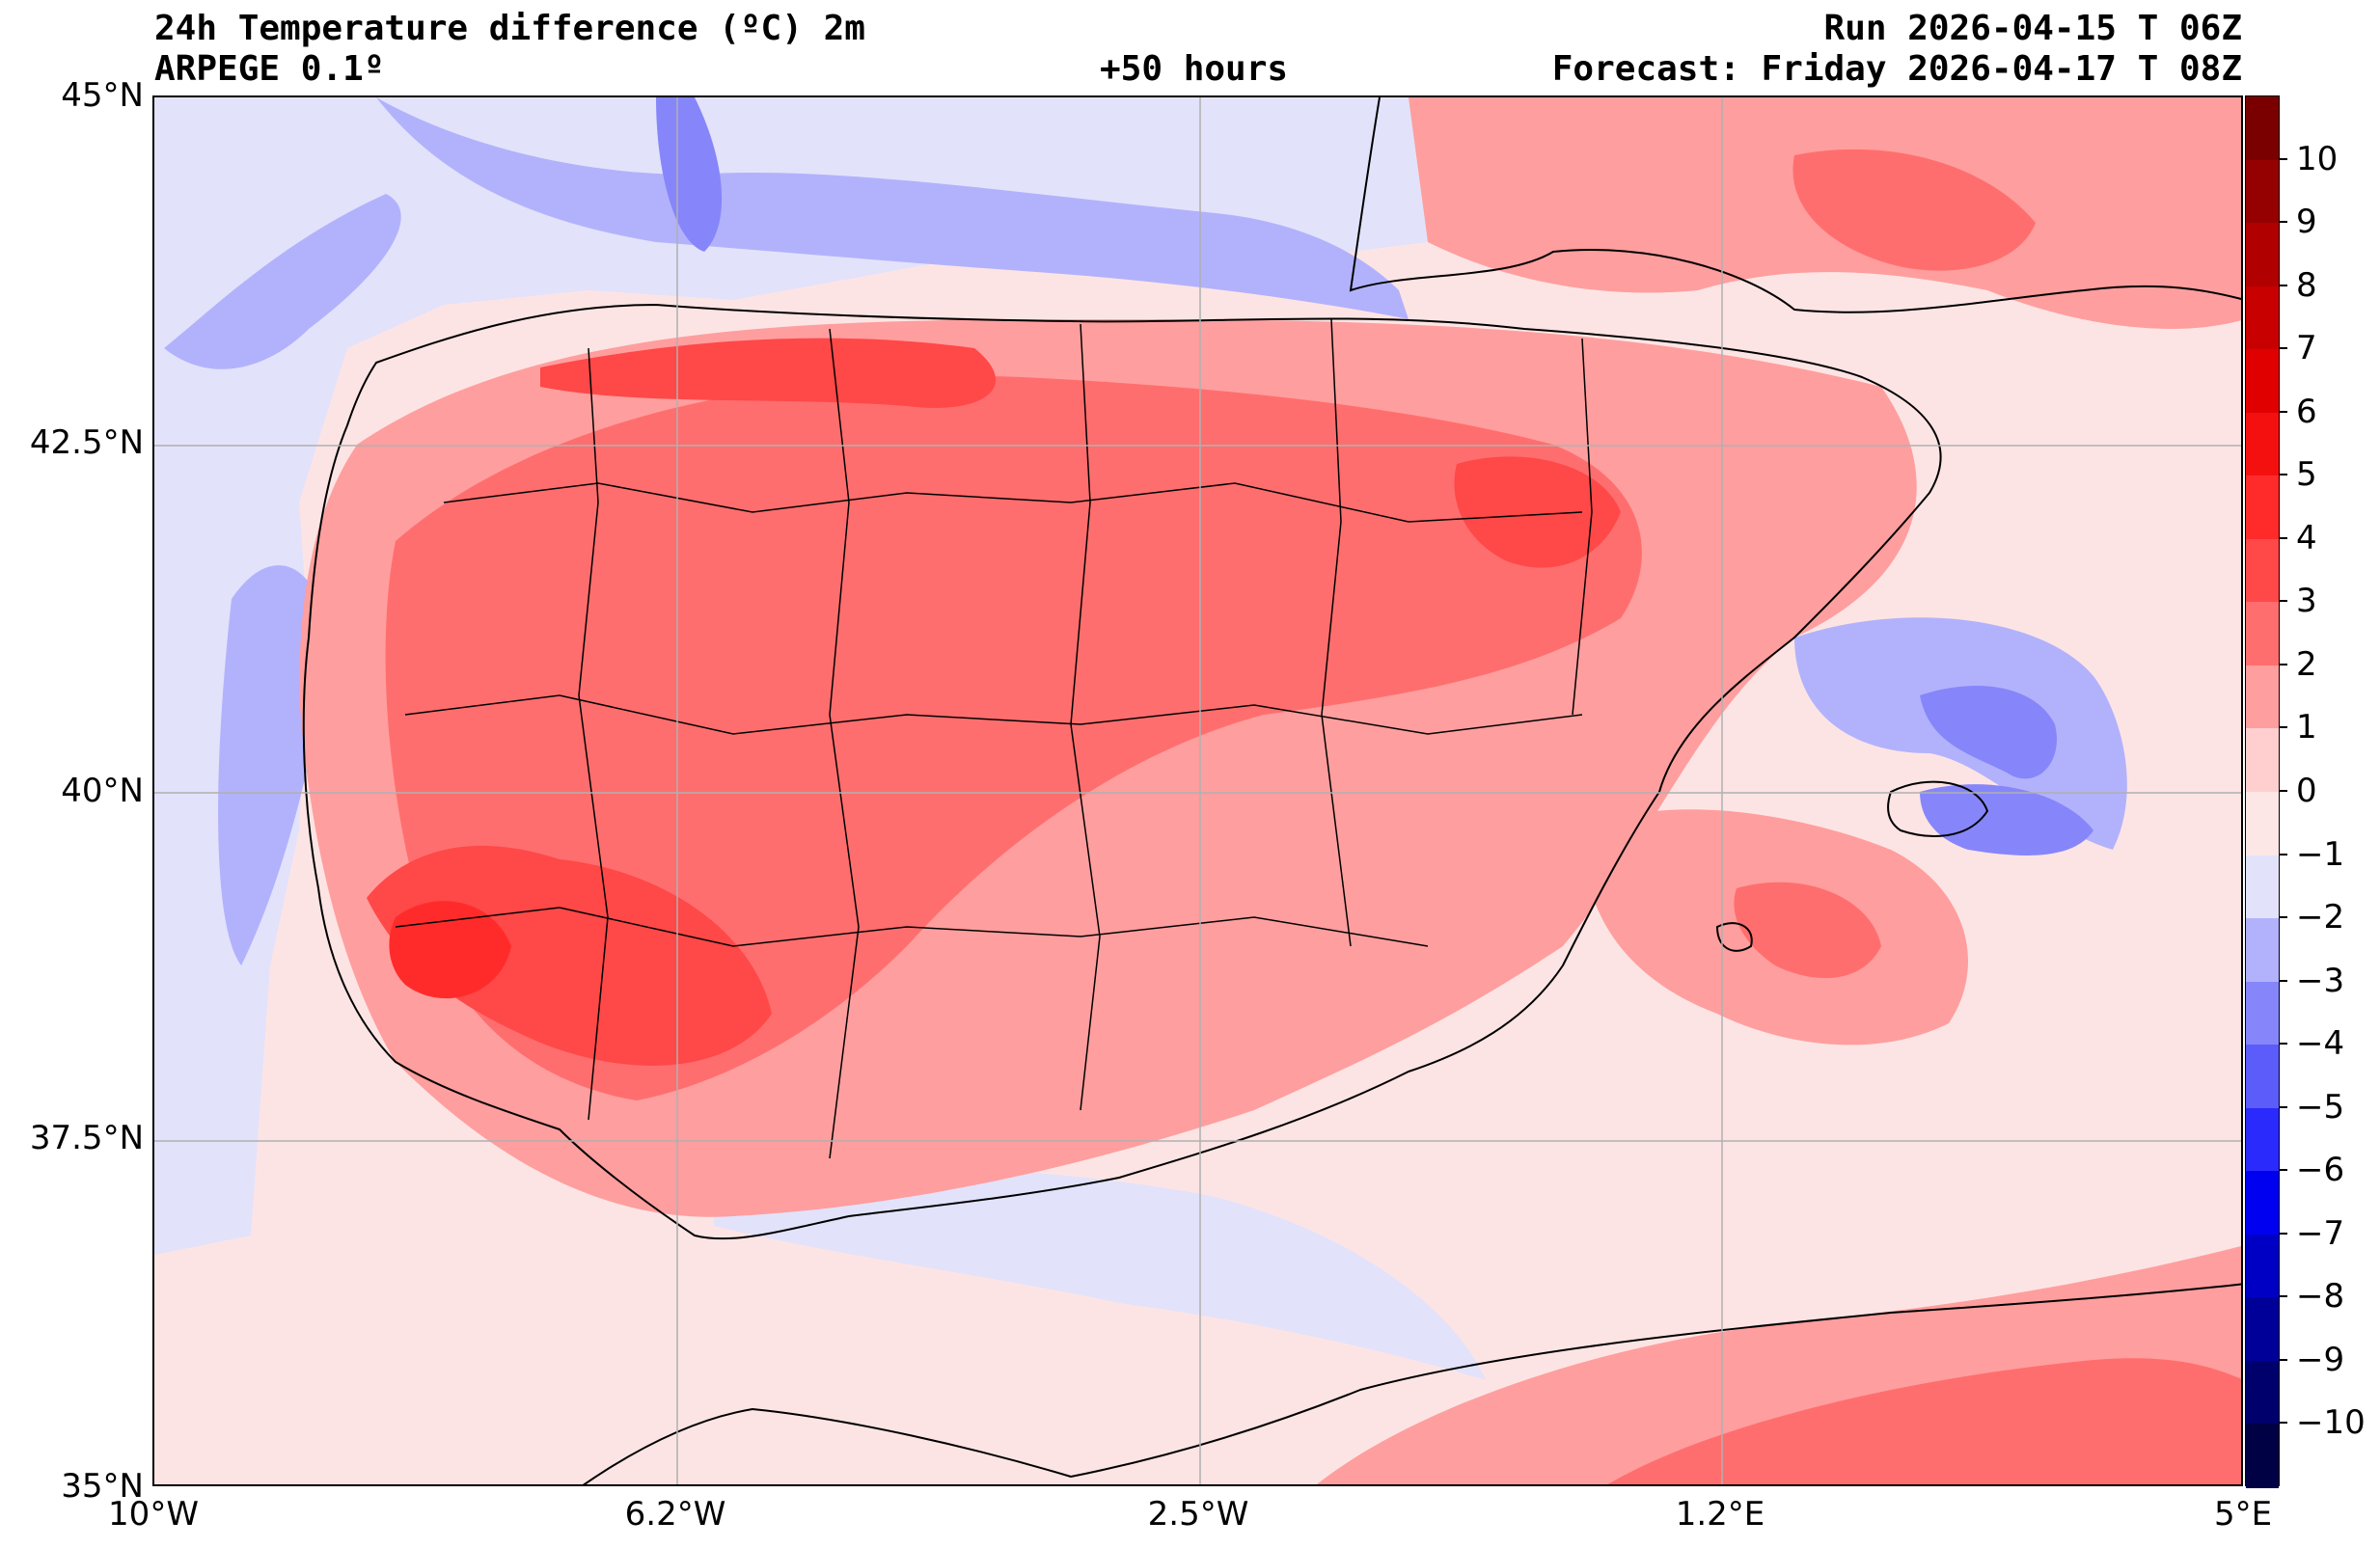 The image size is (2380, 1548). What do you see at coordinates (102, 1486) in the screenshot?
I see `lat-label-35n: 35°N` at bounding box center [102, 1486].